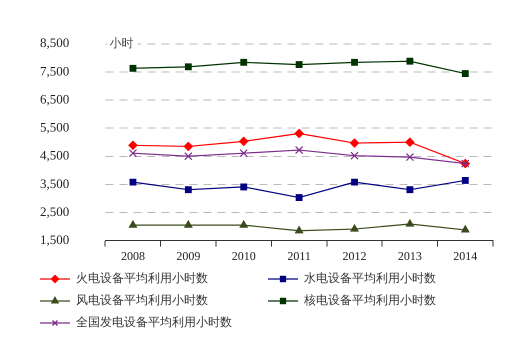  I want to click on legend-label: 风电设备平均利用小时数, so click(142, 300).